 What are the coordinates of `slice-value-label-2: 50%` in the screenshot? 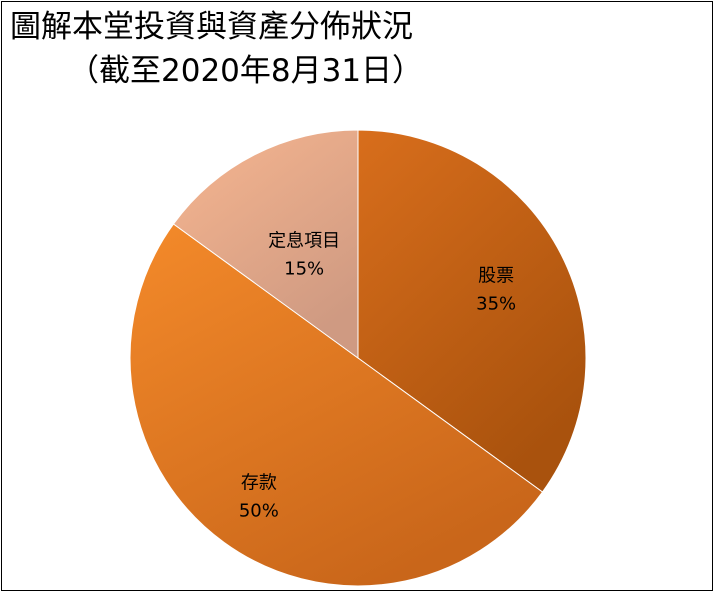 It's located at (259, 510).